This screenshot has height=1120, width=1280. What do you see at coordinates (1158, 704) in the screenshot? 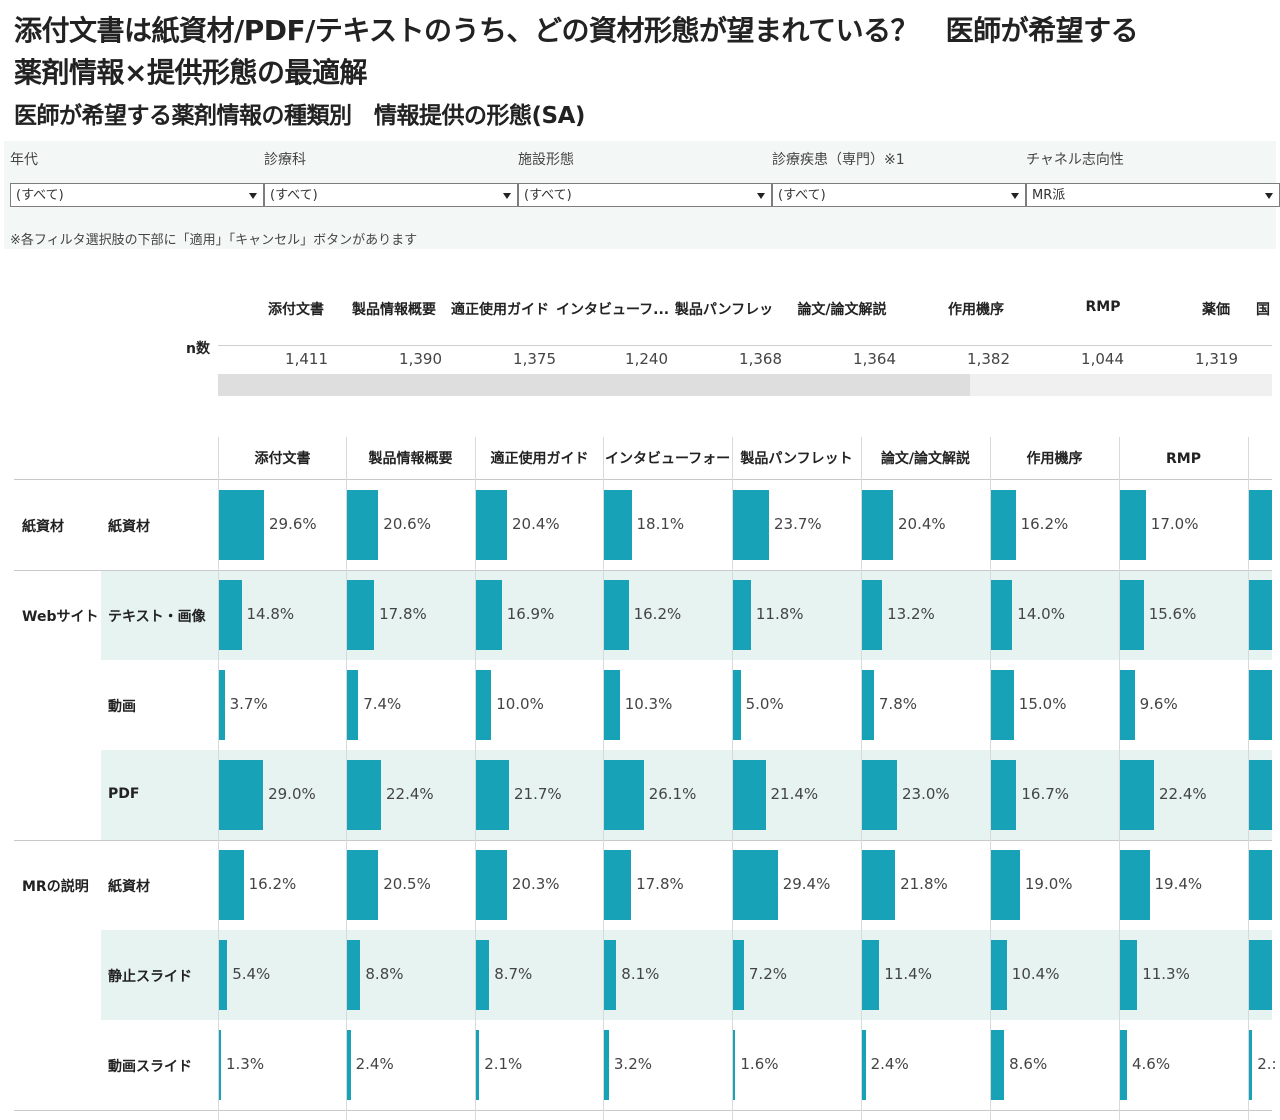
I see `value-label: 9.6%` at bounding box center [1158, 704].